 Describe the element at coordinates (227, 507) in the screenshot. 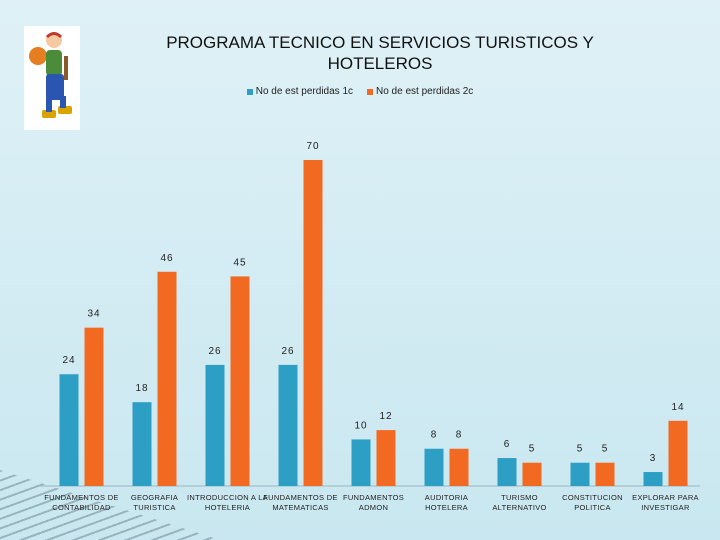

I see `category-label-c3-line2: HOTELERIA` at that location.